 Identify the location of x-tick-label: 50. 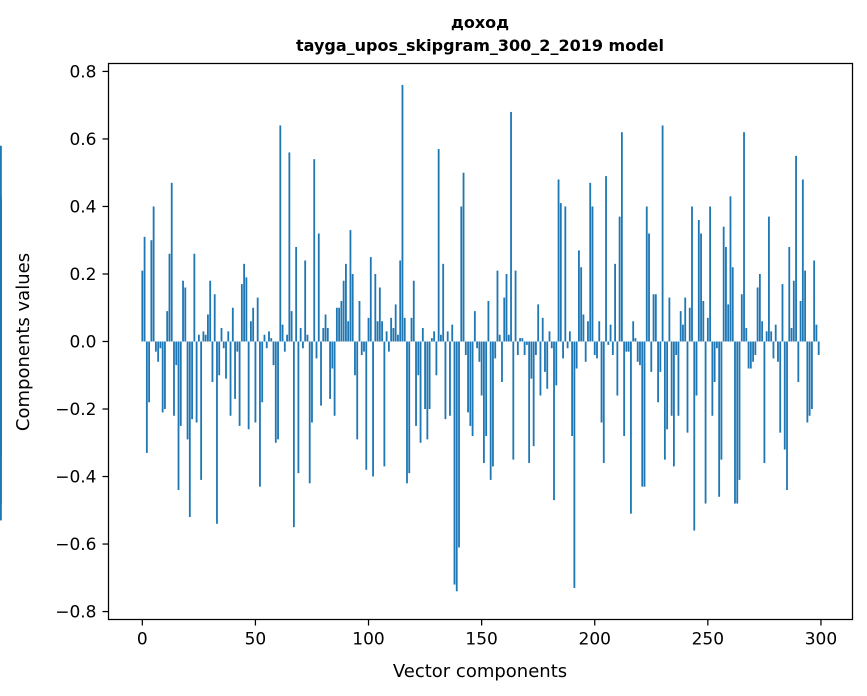
(256, 640).